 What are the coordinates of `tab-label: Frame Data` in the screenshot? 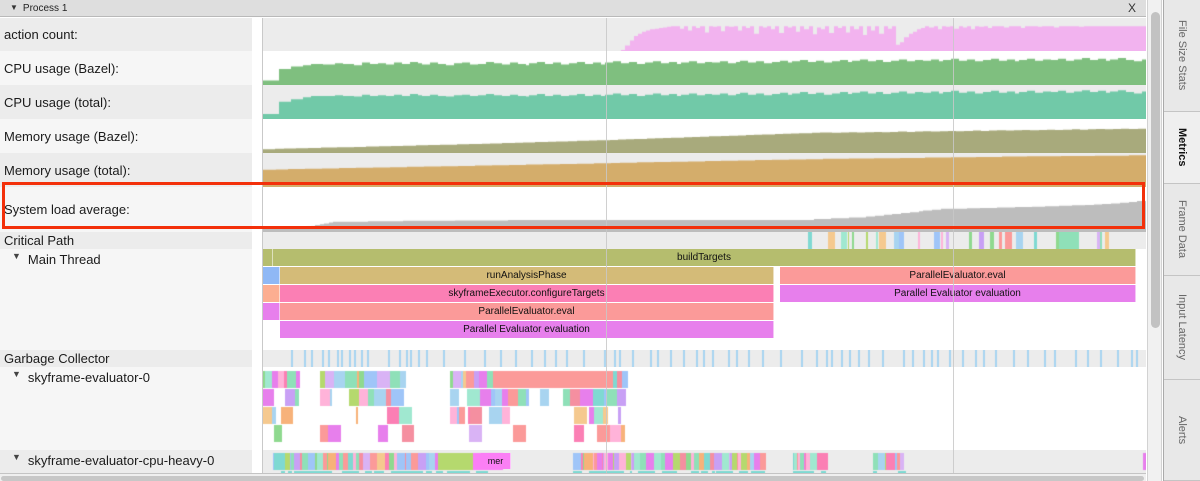 It's located at (1182, 229).